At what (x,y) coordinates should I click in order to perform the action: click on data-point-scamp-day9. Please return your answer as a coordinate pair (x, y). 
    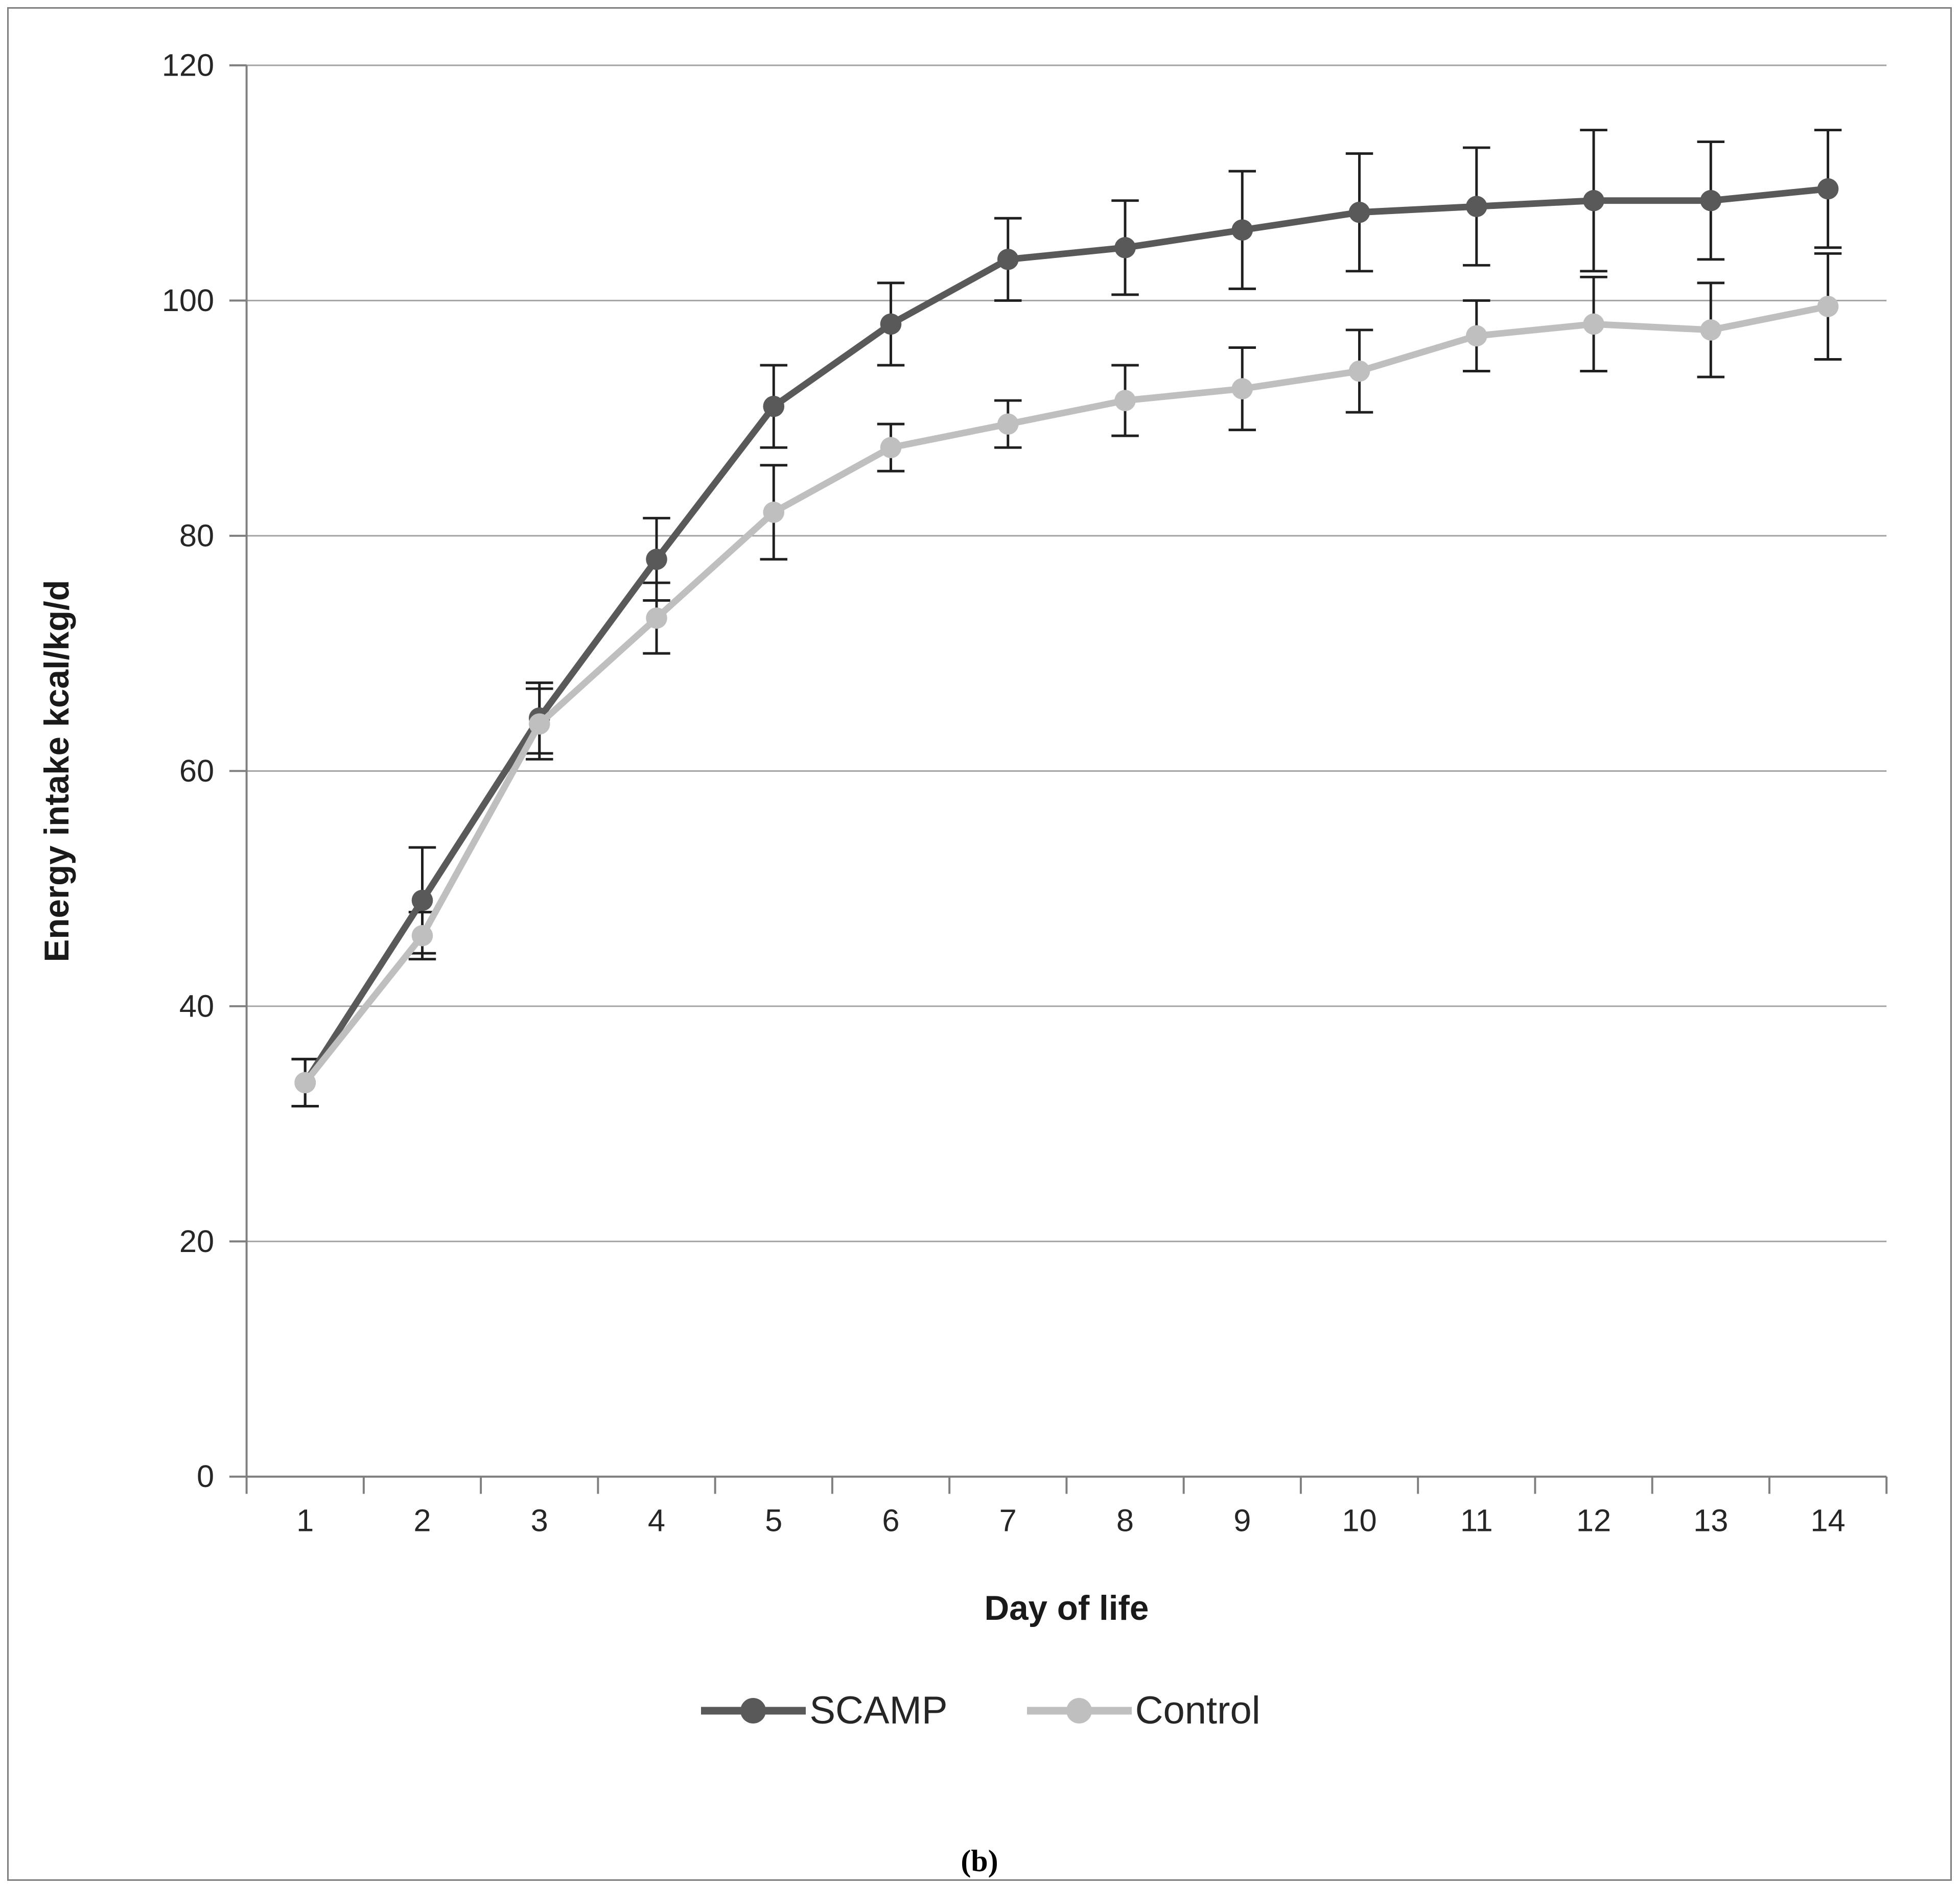
    Looking at the image, I should click on (1242, 230).